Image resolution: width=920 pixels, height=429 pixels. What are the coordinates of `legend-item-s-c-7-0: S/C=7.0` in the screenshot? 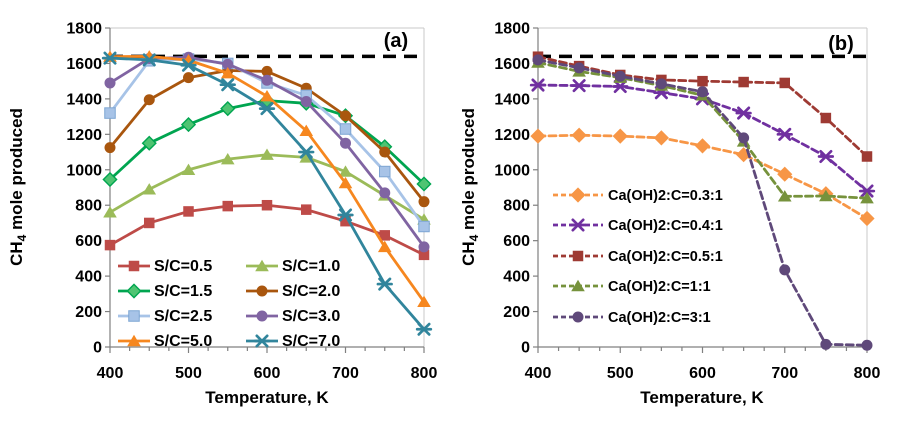 It's located at (293, 341).